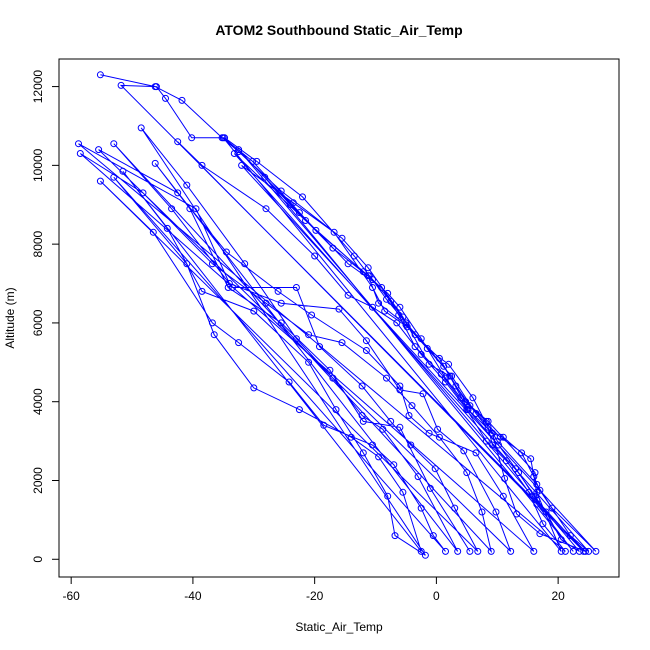  I want to click on x-tick-label: 0, so click(436, 596).